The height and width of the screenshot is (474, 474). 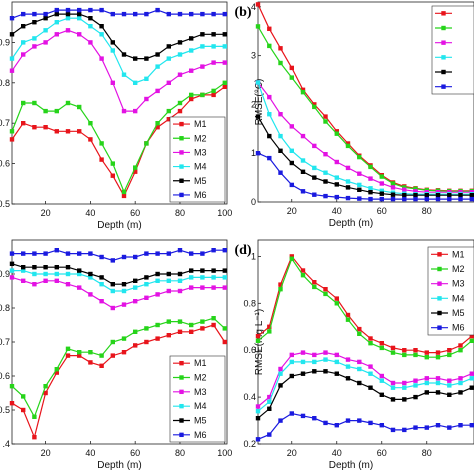 I want to click on x-axis-label: Depth (m), so click(x=119, y=225).